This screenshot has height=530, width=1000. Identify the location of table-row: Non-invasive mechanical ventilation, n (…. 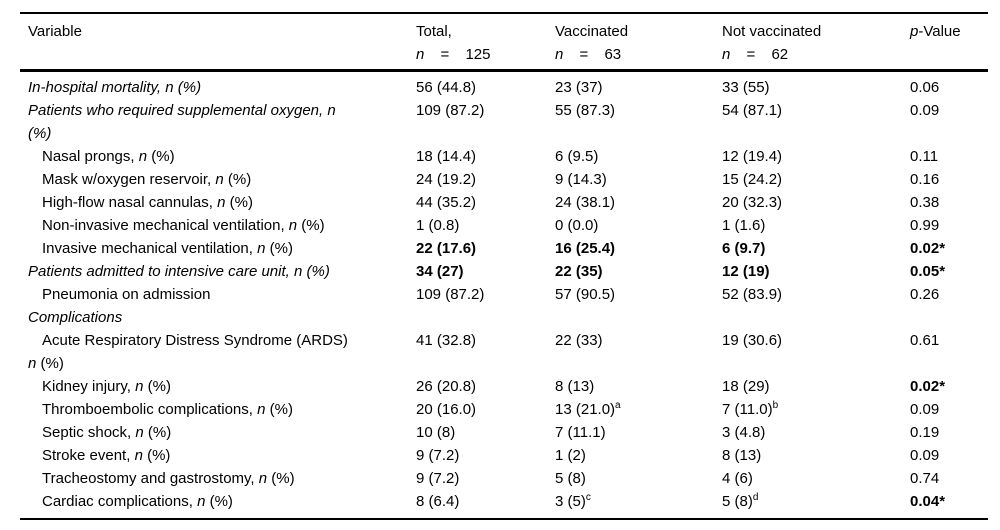
(508, 225).